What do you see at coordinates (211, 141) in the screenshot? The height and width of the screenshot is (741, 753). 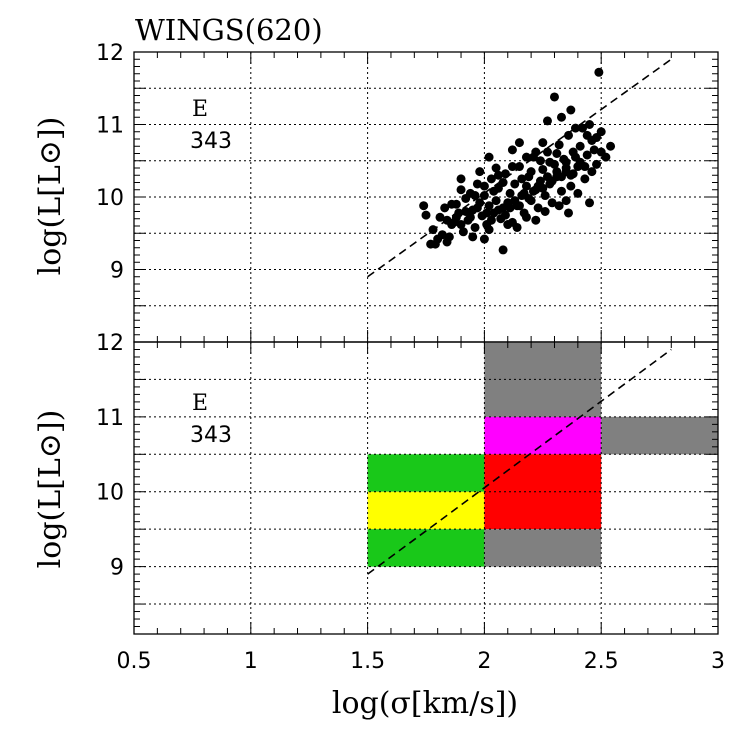 I see `top-annotation-count: 343` at bounding box center [211, 141].